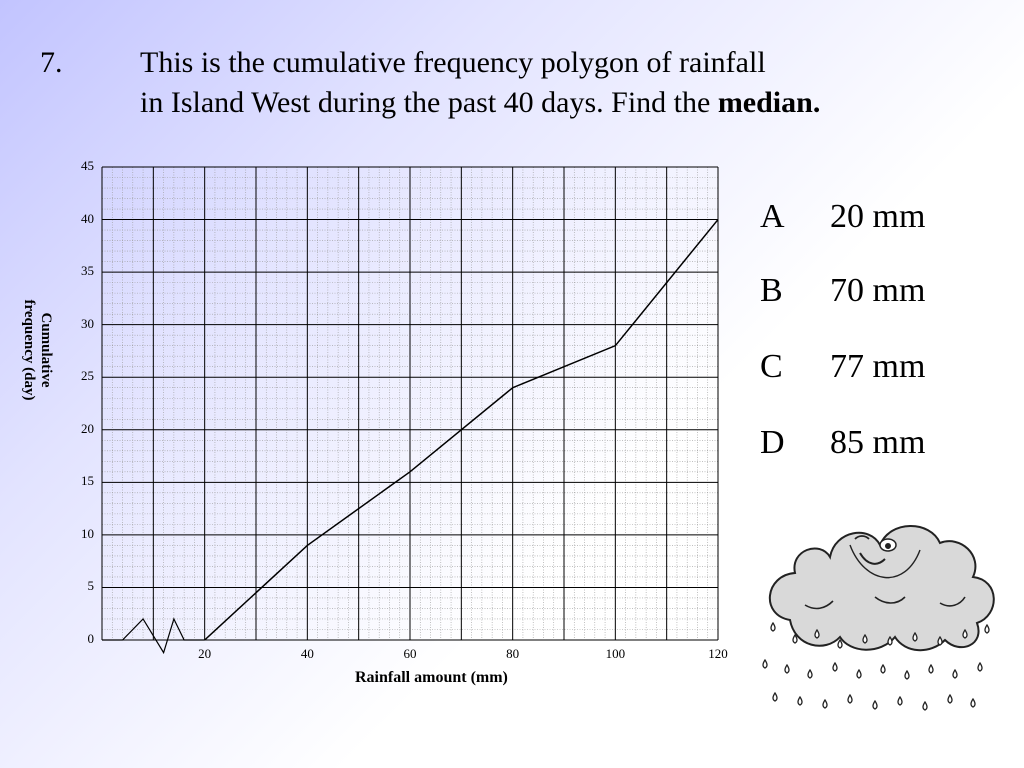 This screenshot has height=768, width=1024. What do you see at coordinates (878, 618) in the screenshot?
I see `rain-cloud-icon` at bounding box center [878, 618].